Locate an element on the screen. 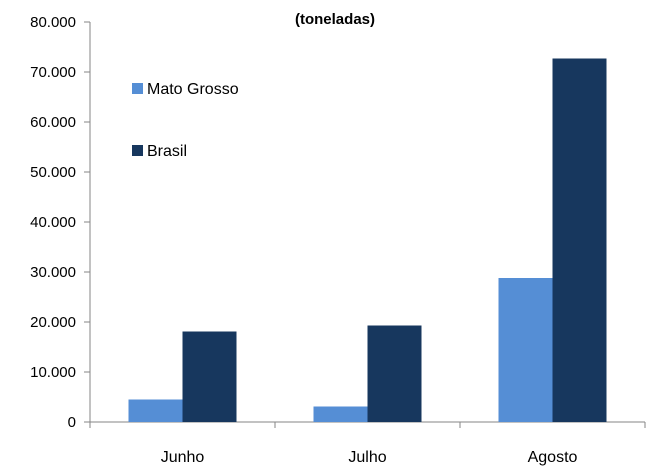  legend: Mato Grosso Brasil is located at coordinates (185, 120).